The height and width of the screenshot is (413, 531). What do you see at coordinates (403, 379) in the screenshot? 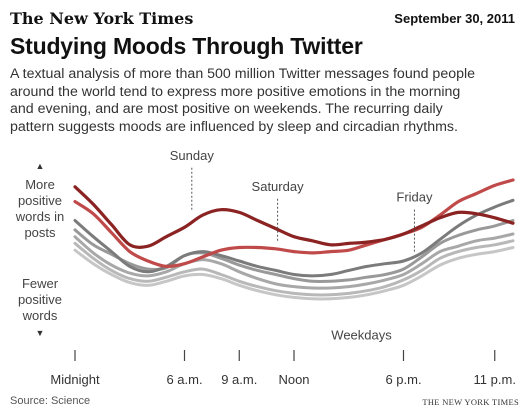
I see `x-tick-label: 6 p.m.` at bounding box center [403, 379].